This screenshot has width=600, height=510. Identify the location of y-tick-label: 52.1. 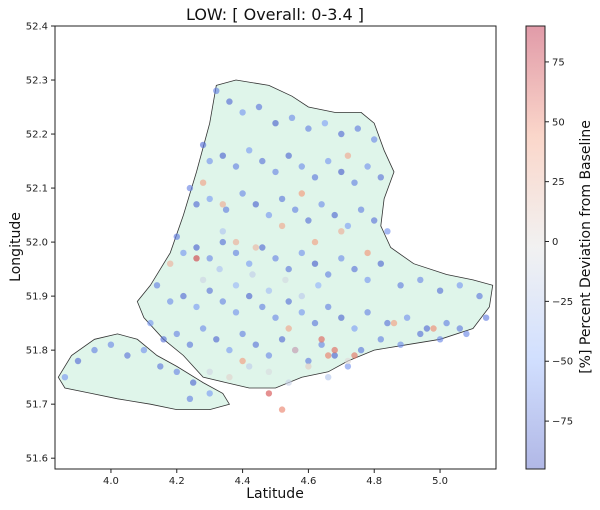
(37, 189).